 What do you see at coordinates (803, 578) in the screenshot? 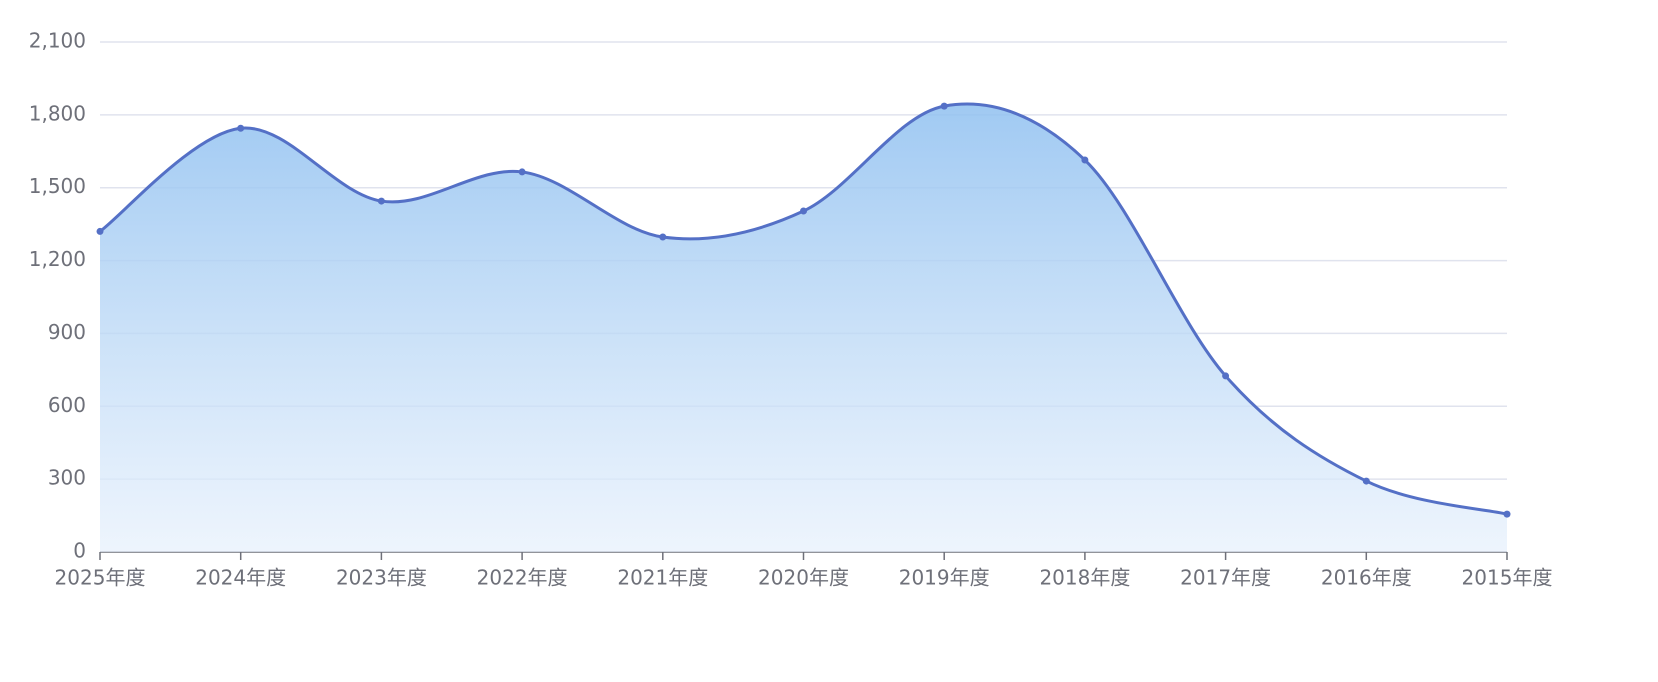
I see `x-tick-label: 2020年度` at bounding box center [803, 578].